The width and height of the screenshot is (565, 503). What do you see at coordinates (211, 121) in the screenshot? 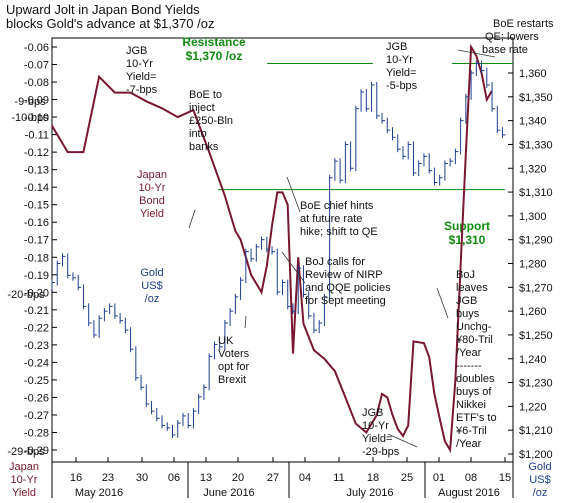
I see `annotation-text: £250-Bln` at bounding box center [211, 121].